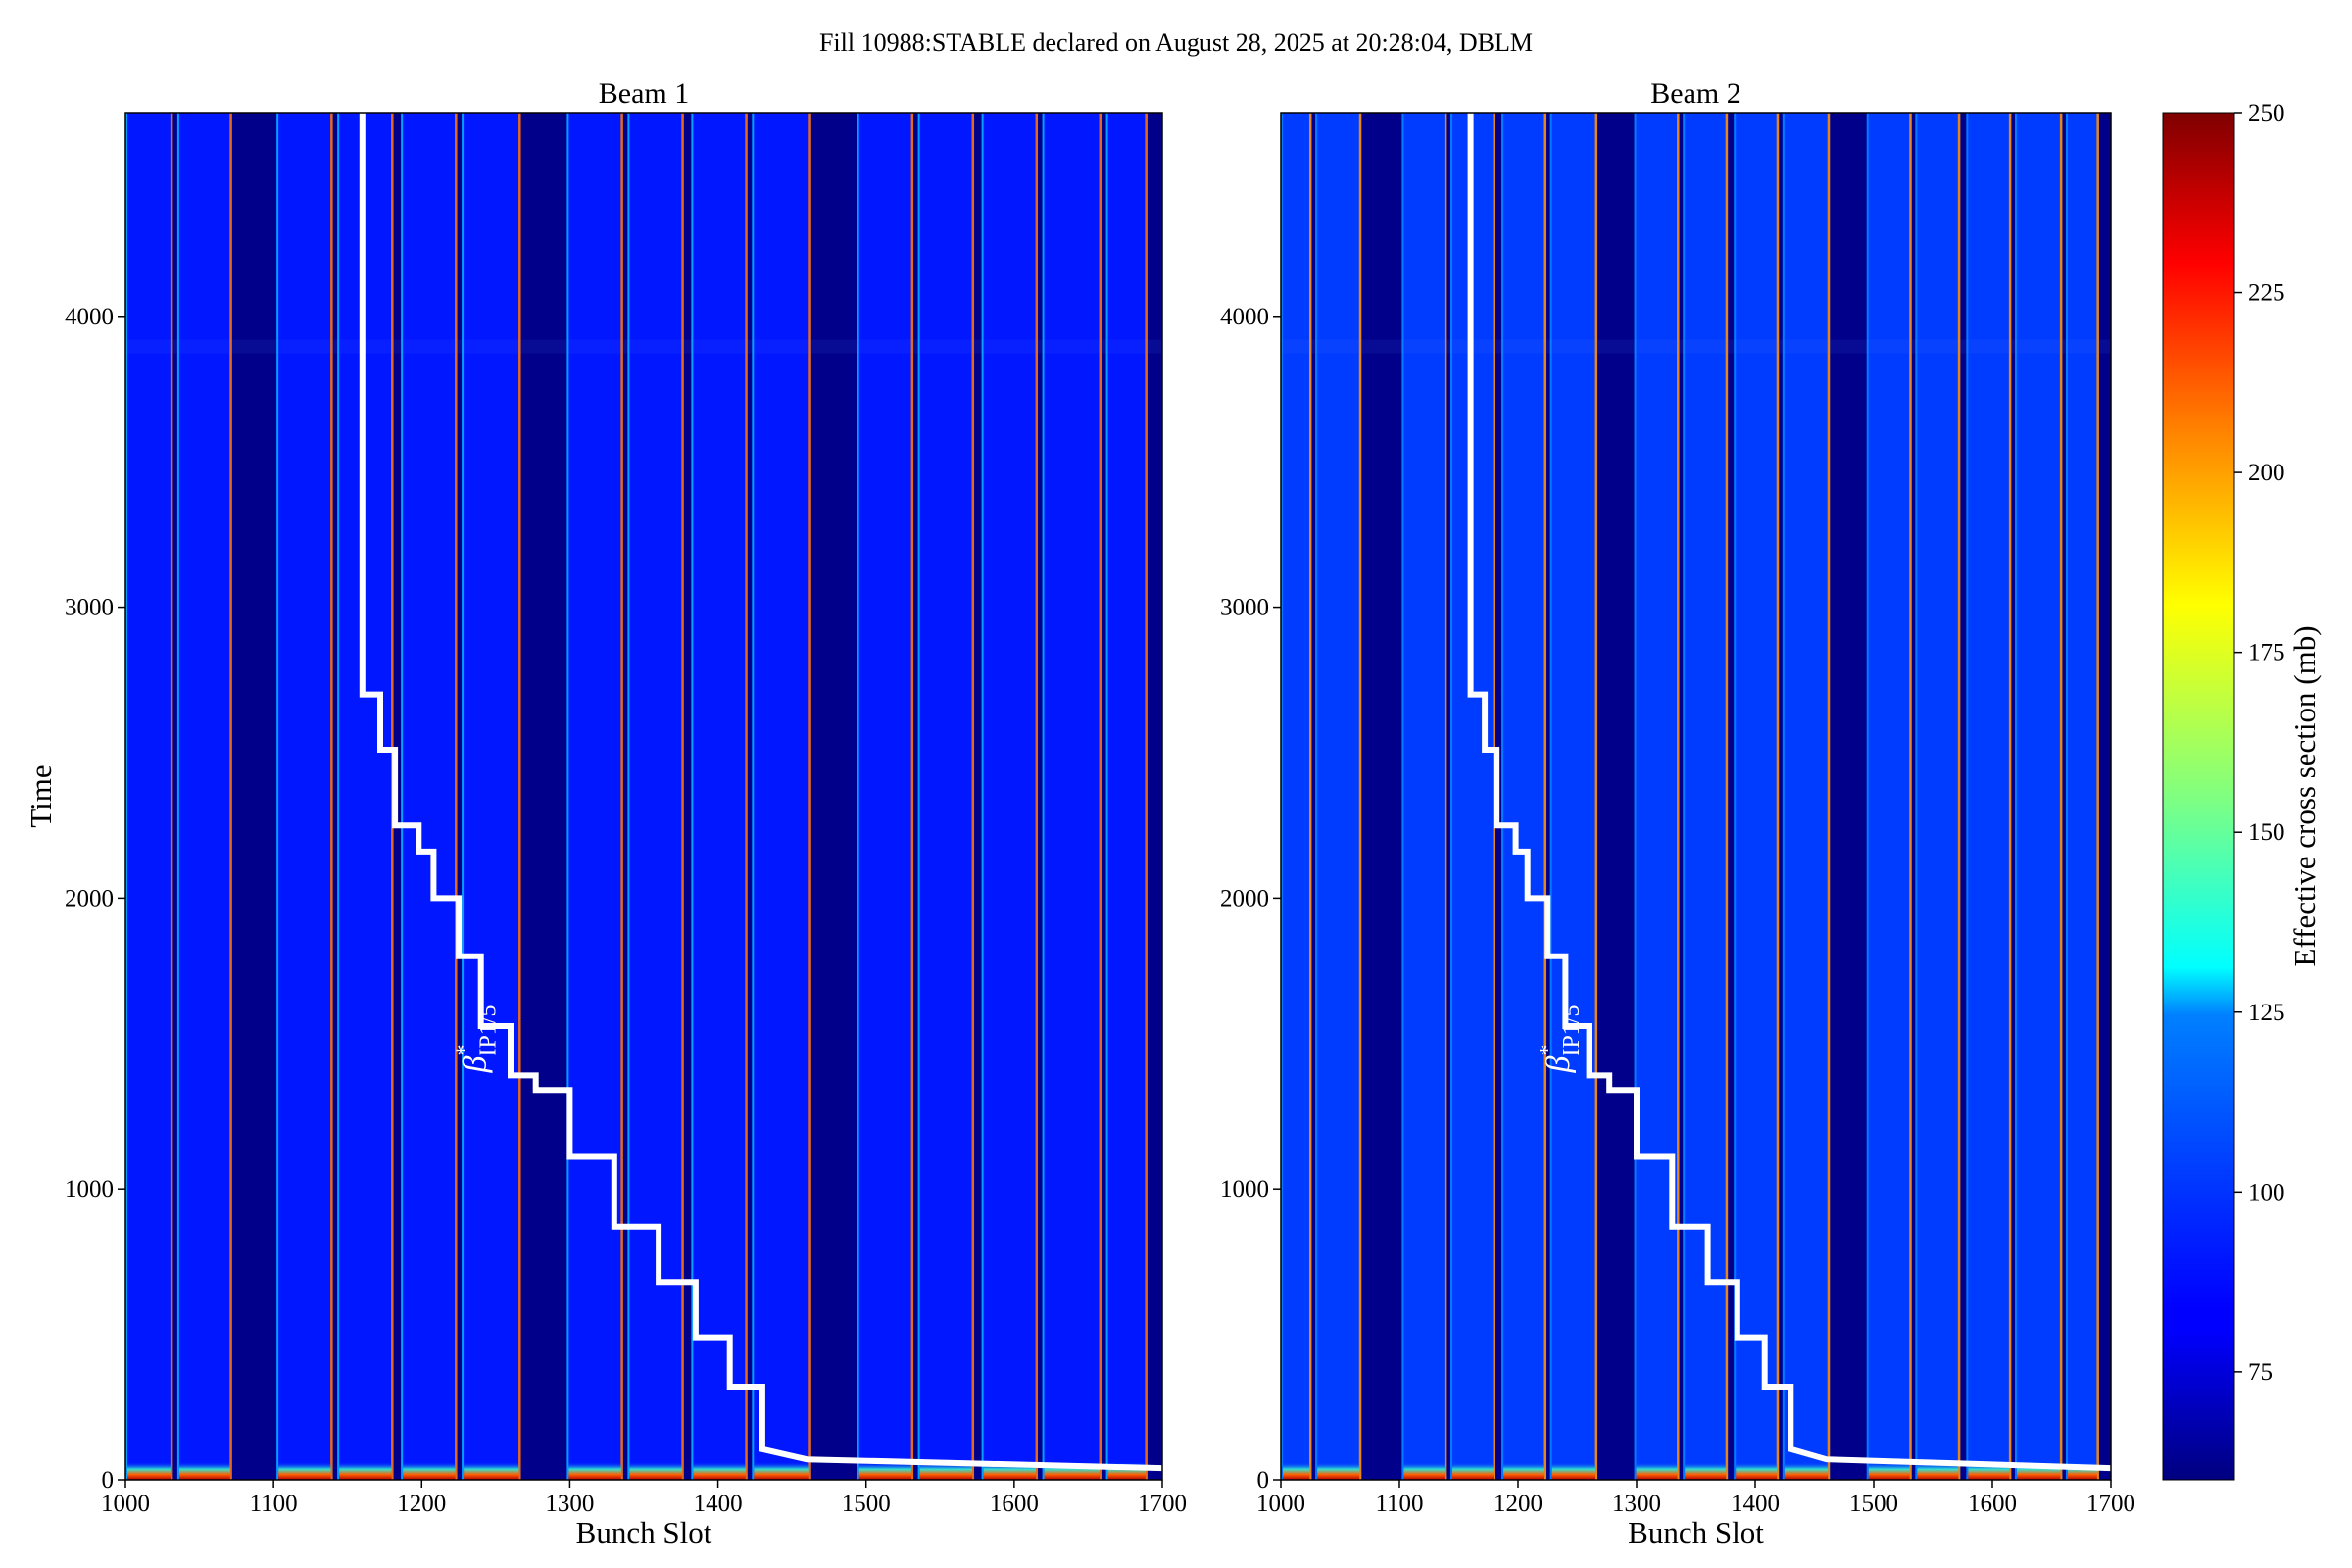 This screenshot has height=1568, width=2352. I want to click on y-tick-label: 4000, so click(1244, 317).